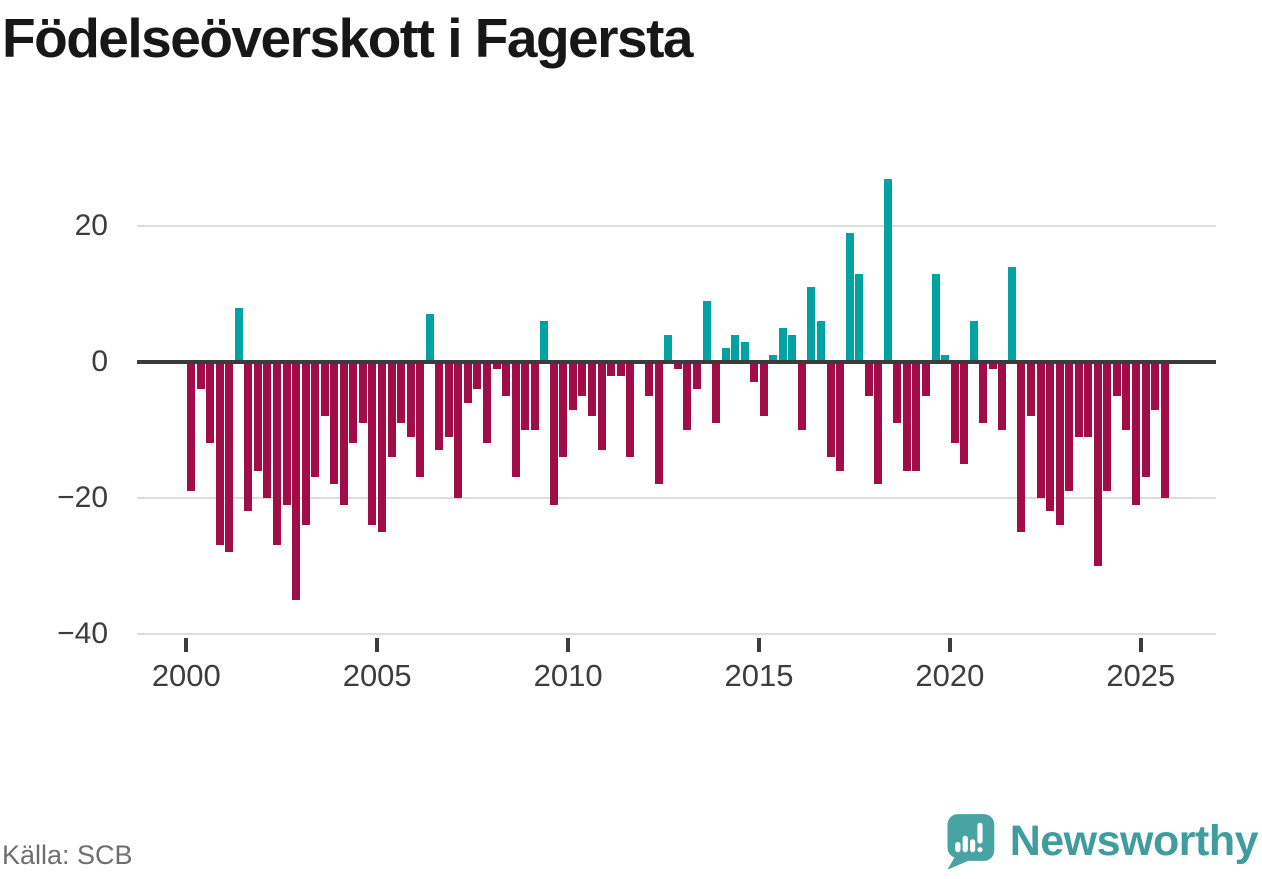 The height and width of the screenshot is (879, 1262). What do you see at coordinates (572, 386) in the screenshot?
I see `bar-2010Q1` at bounding box center [572, 386].